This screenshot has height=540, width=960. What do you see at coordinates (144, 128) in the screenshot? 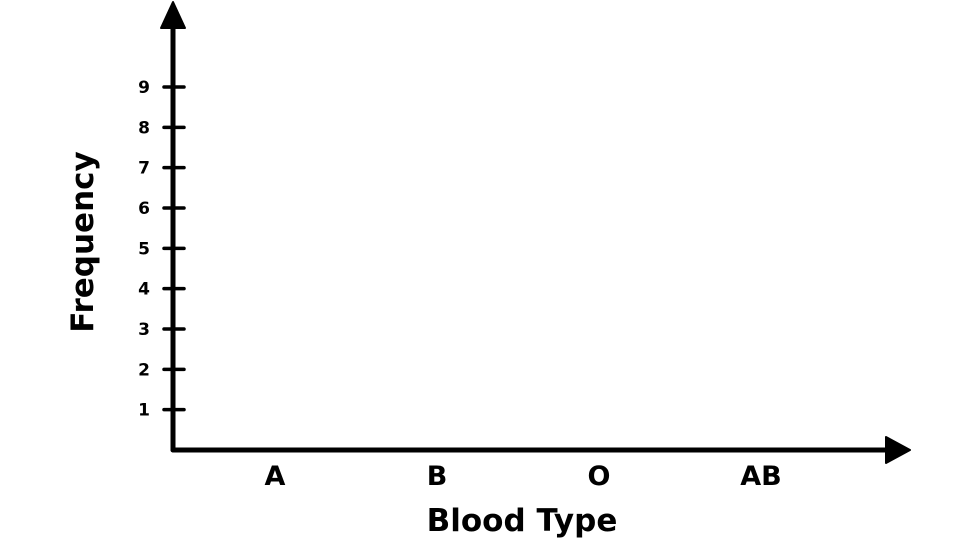
I see `y-tick-label-8: 8` at bounding box center [144, 128].